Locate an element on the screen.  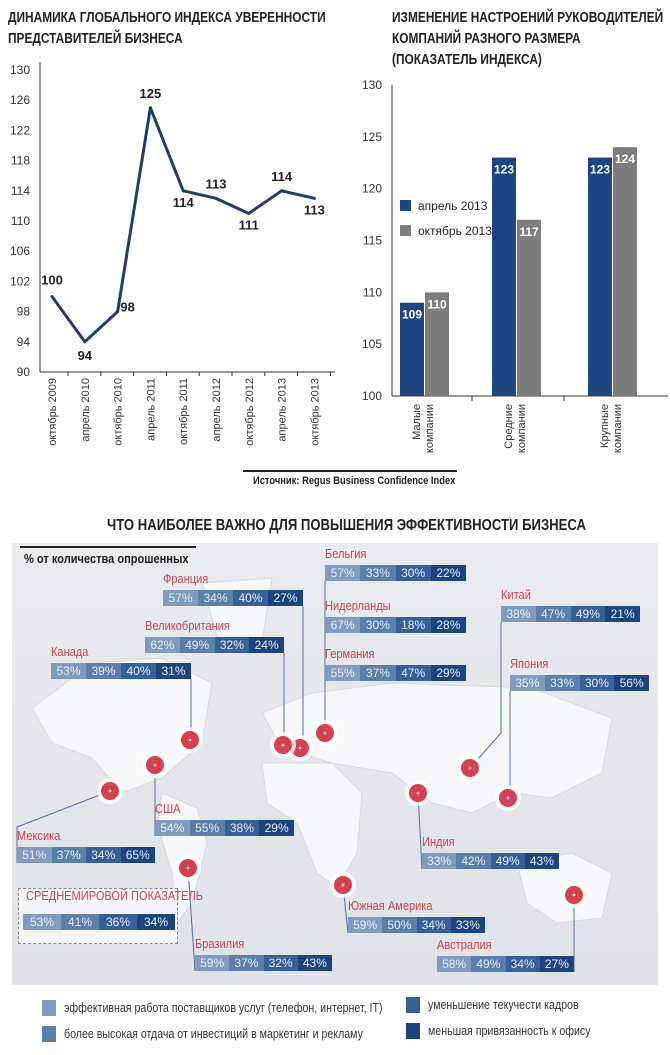
country-values-bar: 35% 33% 30% 56% is located at coordinates (579, 683).